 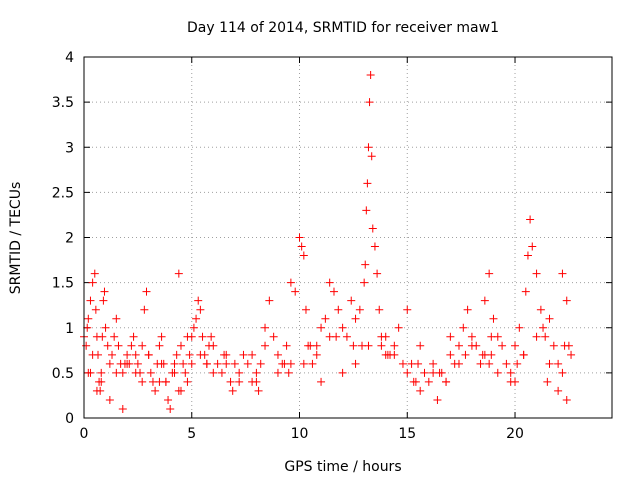 What do you see at coordinates (300, 434) in the screenshot?
I see `x-tick-label: 10` at bounding box center [300, 434].